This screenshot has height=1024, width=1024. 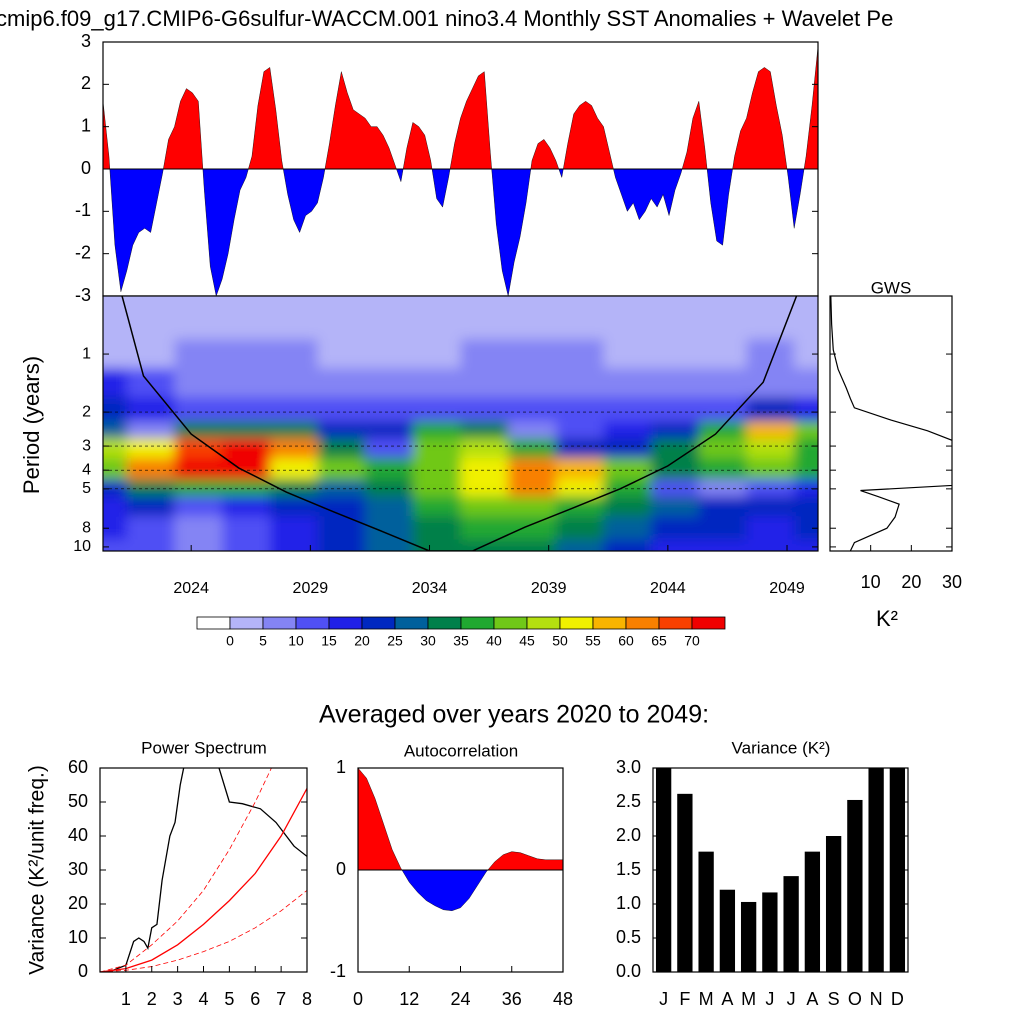 What do you see at coordinates (887, 618) in the screenshot?
I see `x-axis-label: K²` at bounding box center [887, 618].